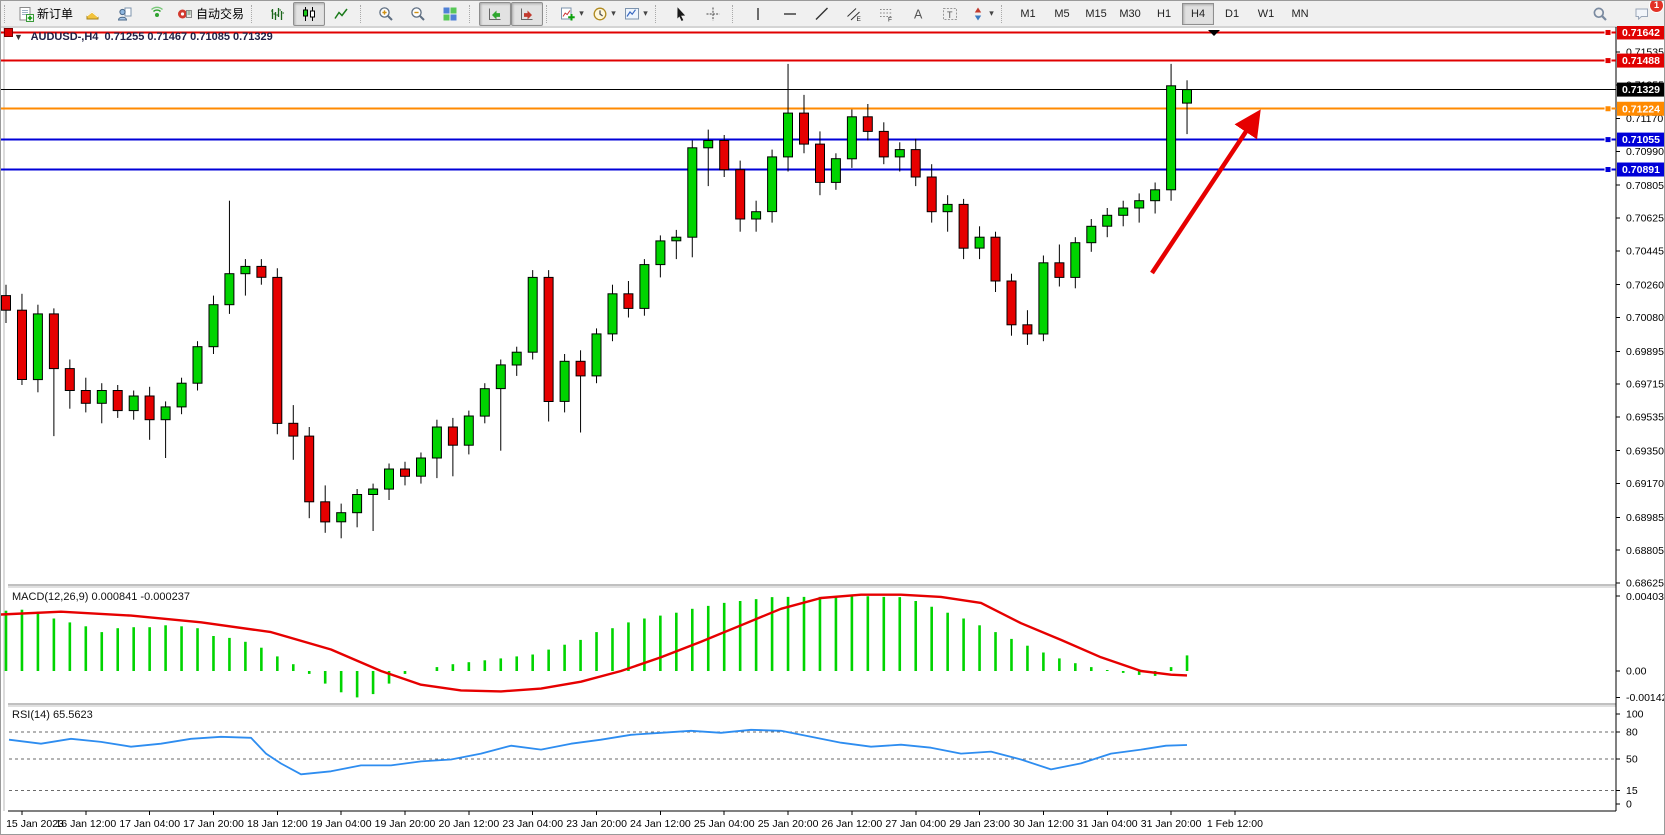 Image resolution: width=1665 pixels, height=835 pixels. What do you see at coordinates (450, 14) in the screenshot?
I see `tile-windows-button` at bounding box center [450, 14].